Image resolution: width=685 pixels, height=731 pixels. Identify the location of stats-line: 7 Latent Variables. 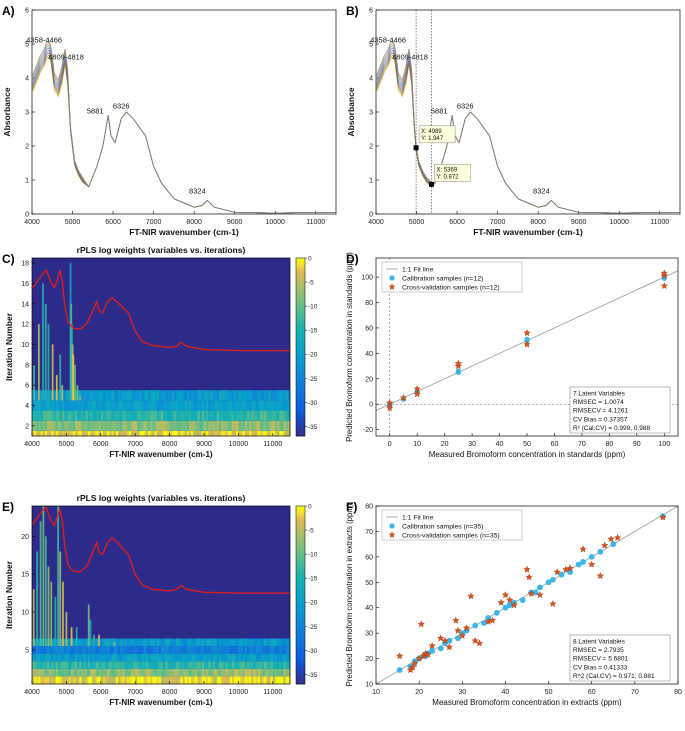
(599, 394).